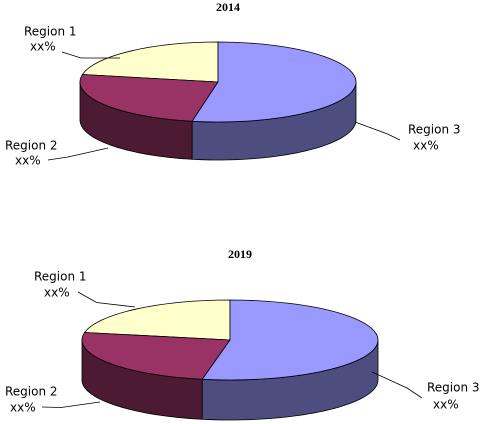 Image resolution: width=490 pixels, height=424 pixels. What do you see at coordinates (240, 254) in the screenshot?
I see `chart-title: 2019` at bounding box center [240, 254].